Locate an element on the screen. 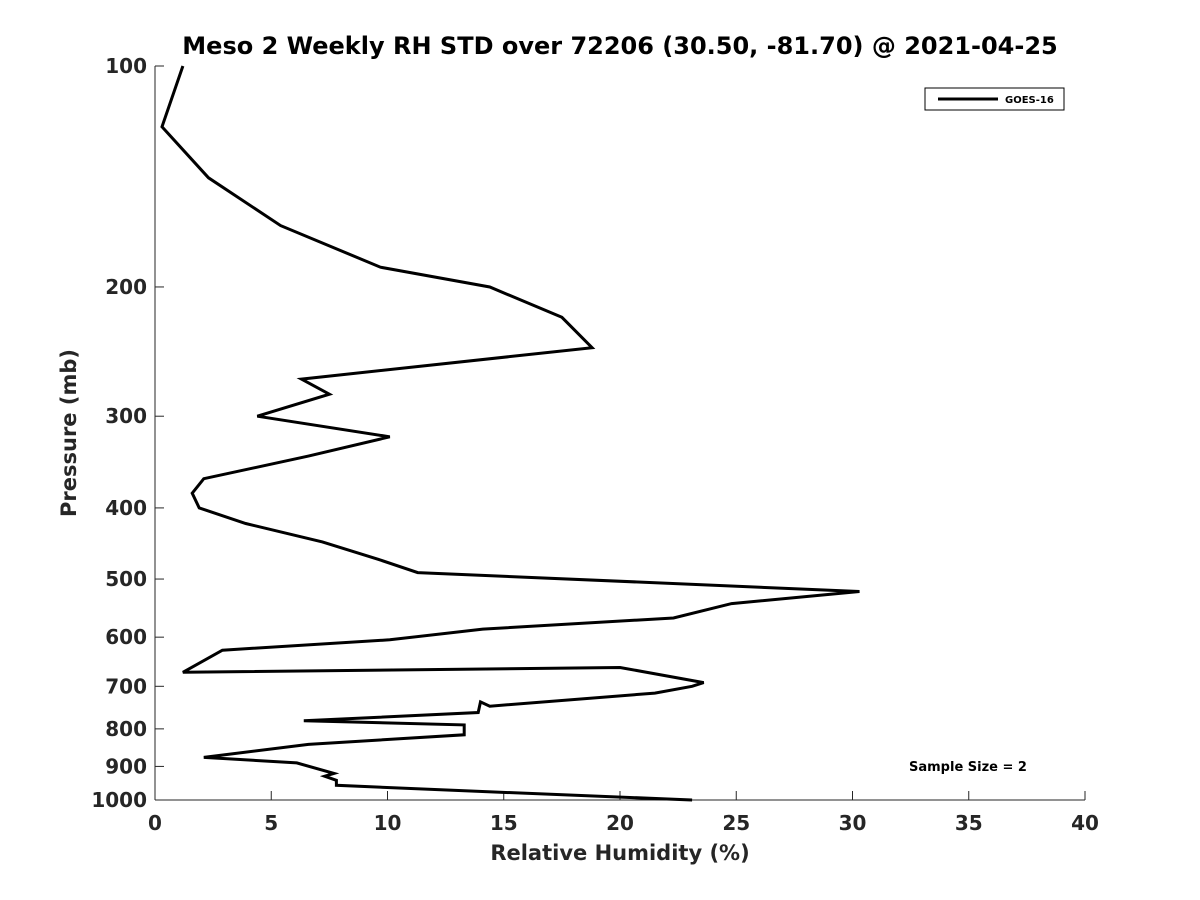  x-tick-label: 5 is located at coordinates (271, 823).